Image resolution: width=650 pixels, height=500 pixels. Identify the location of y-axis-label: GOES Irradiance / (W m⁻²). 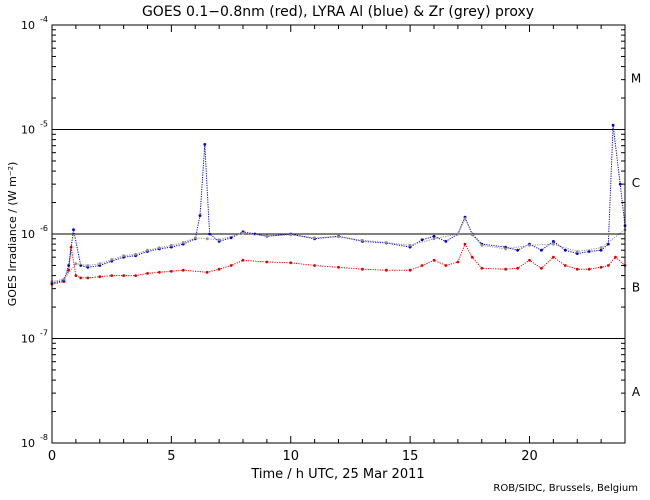
(12, 234).